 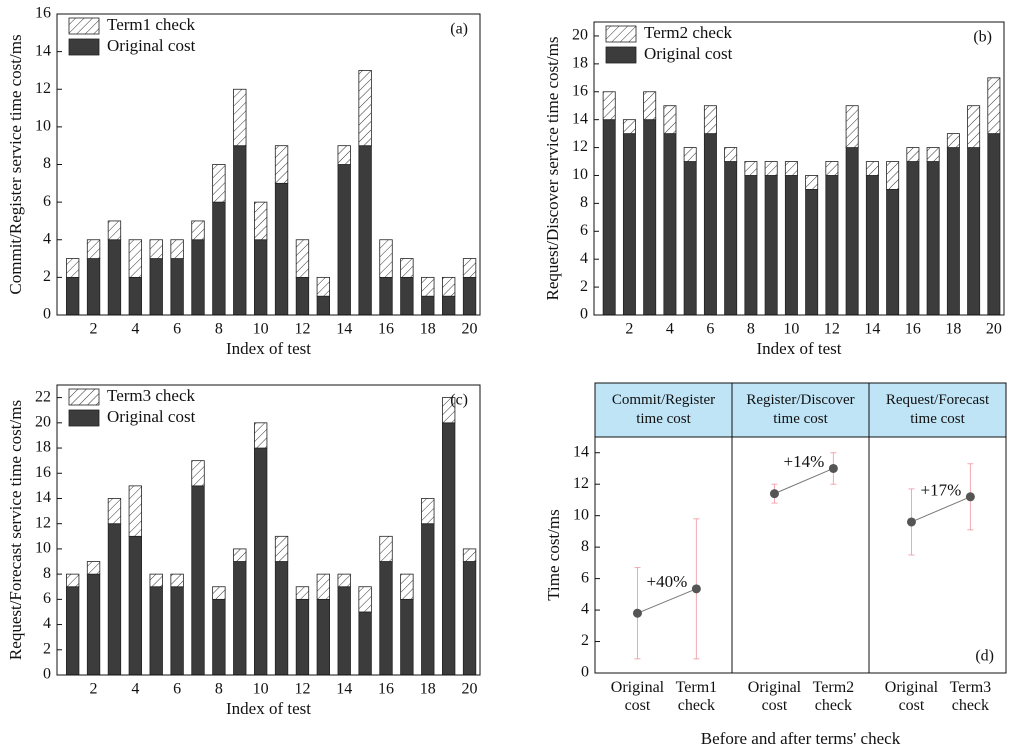 I want to click on x-tick-label: Term1 check, so click(x=696, y=696).